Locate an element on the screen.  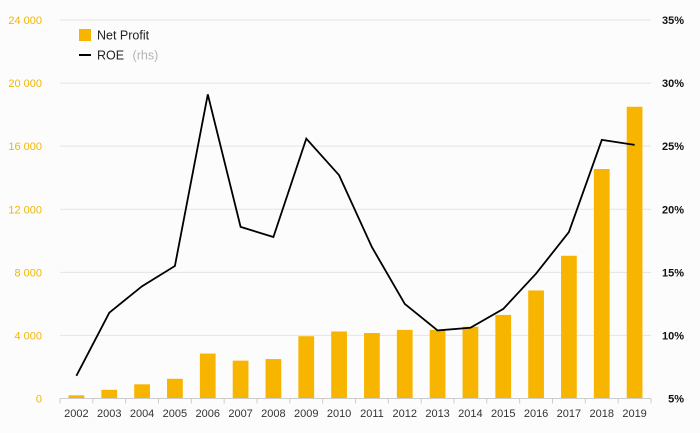
left-tick-label: 16 000 is located at coordinates (25, 147).